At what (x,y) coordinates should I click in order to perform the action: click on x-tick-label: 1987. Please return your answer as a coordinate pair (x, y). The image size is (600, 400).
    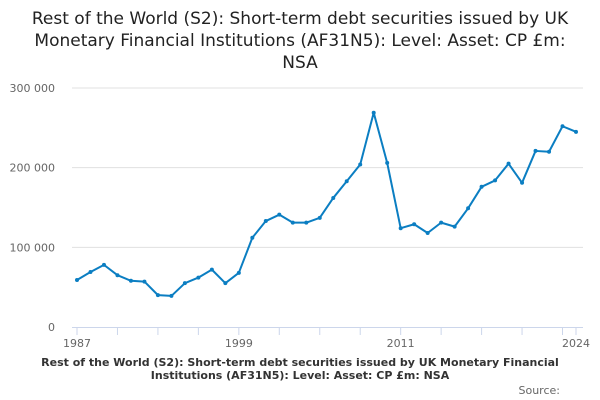
    Looking at the image, I should click on (77, 343).